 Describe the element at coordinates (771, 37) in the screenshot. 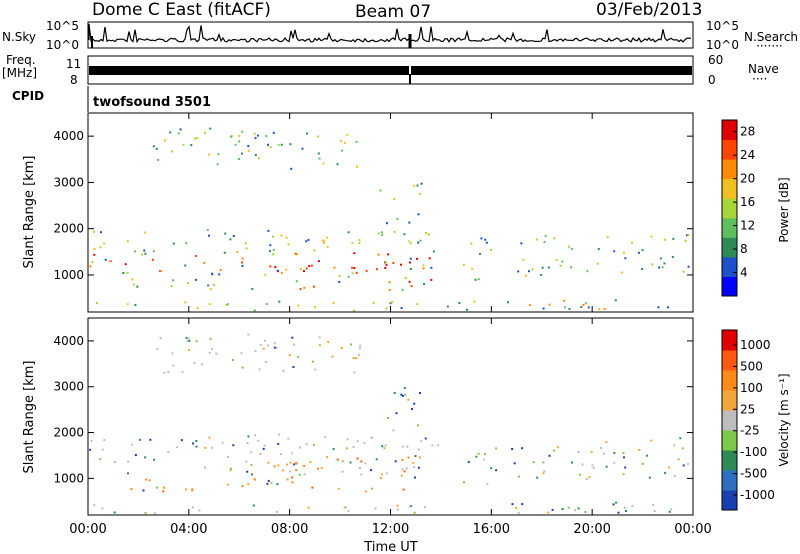

I see `nsearch-label: N.Search` at that location.